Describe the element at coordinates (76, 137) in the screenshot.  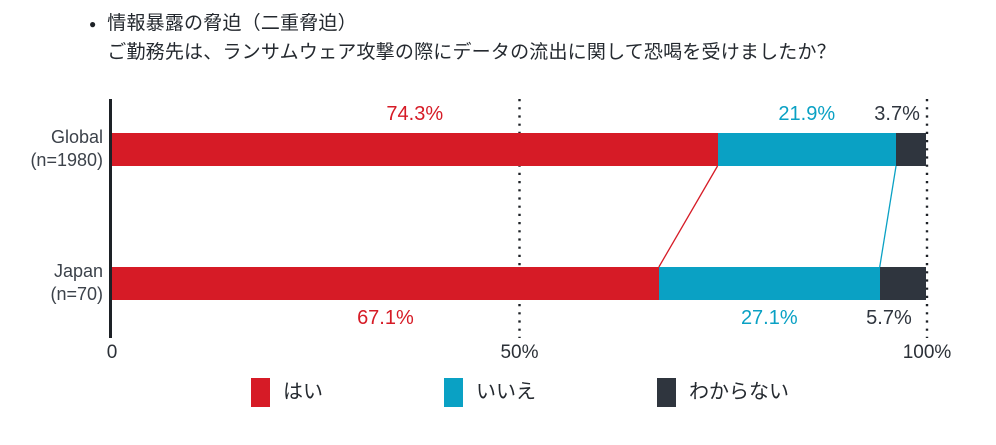
I see `category-name: Global` at that location.